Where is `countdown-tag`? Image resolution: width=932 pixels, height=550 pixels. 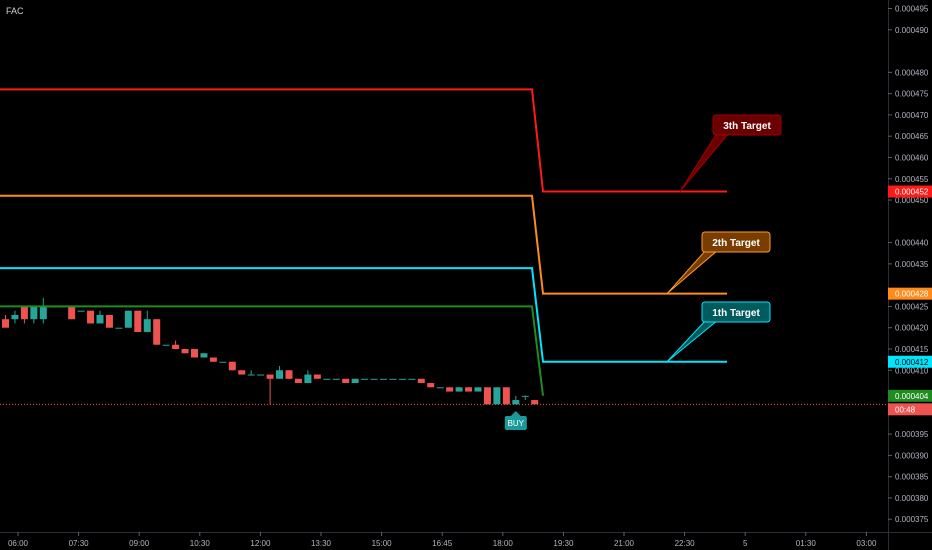
countdown-tag is located at coordinates (910, 409).